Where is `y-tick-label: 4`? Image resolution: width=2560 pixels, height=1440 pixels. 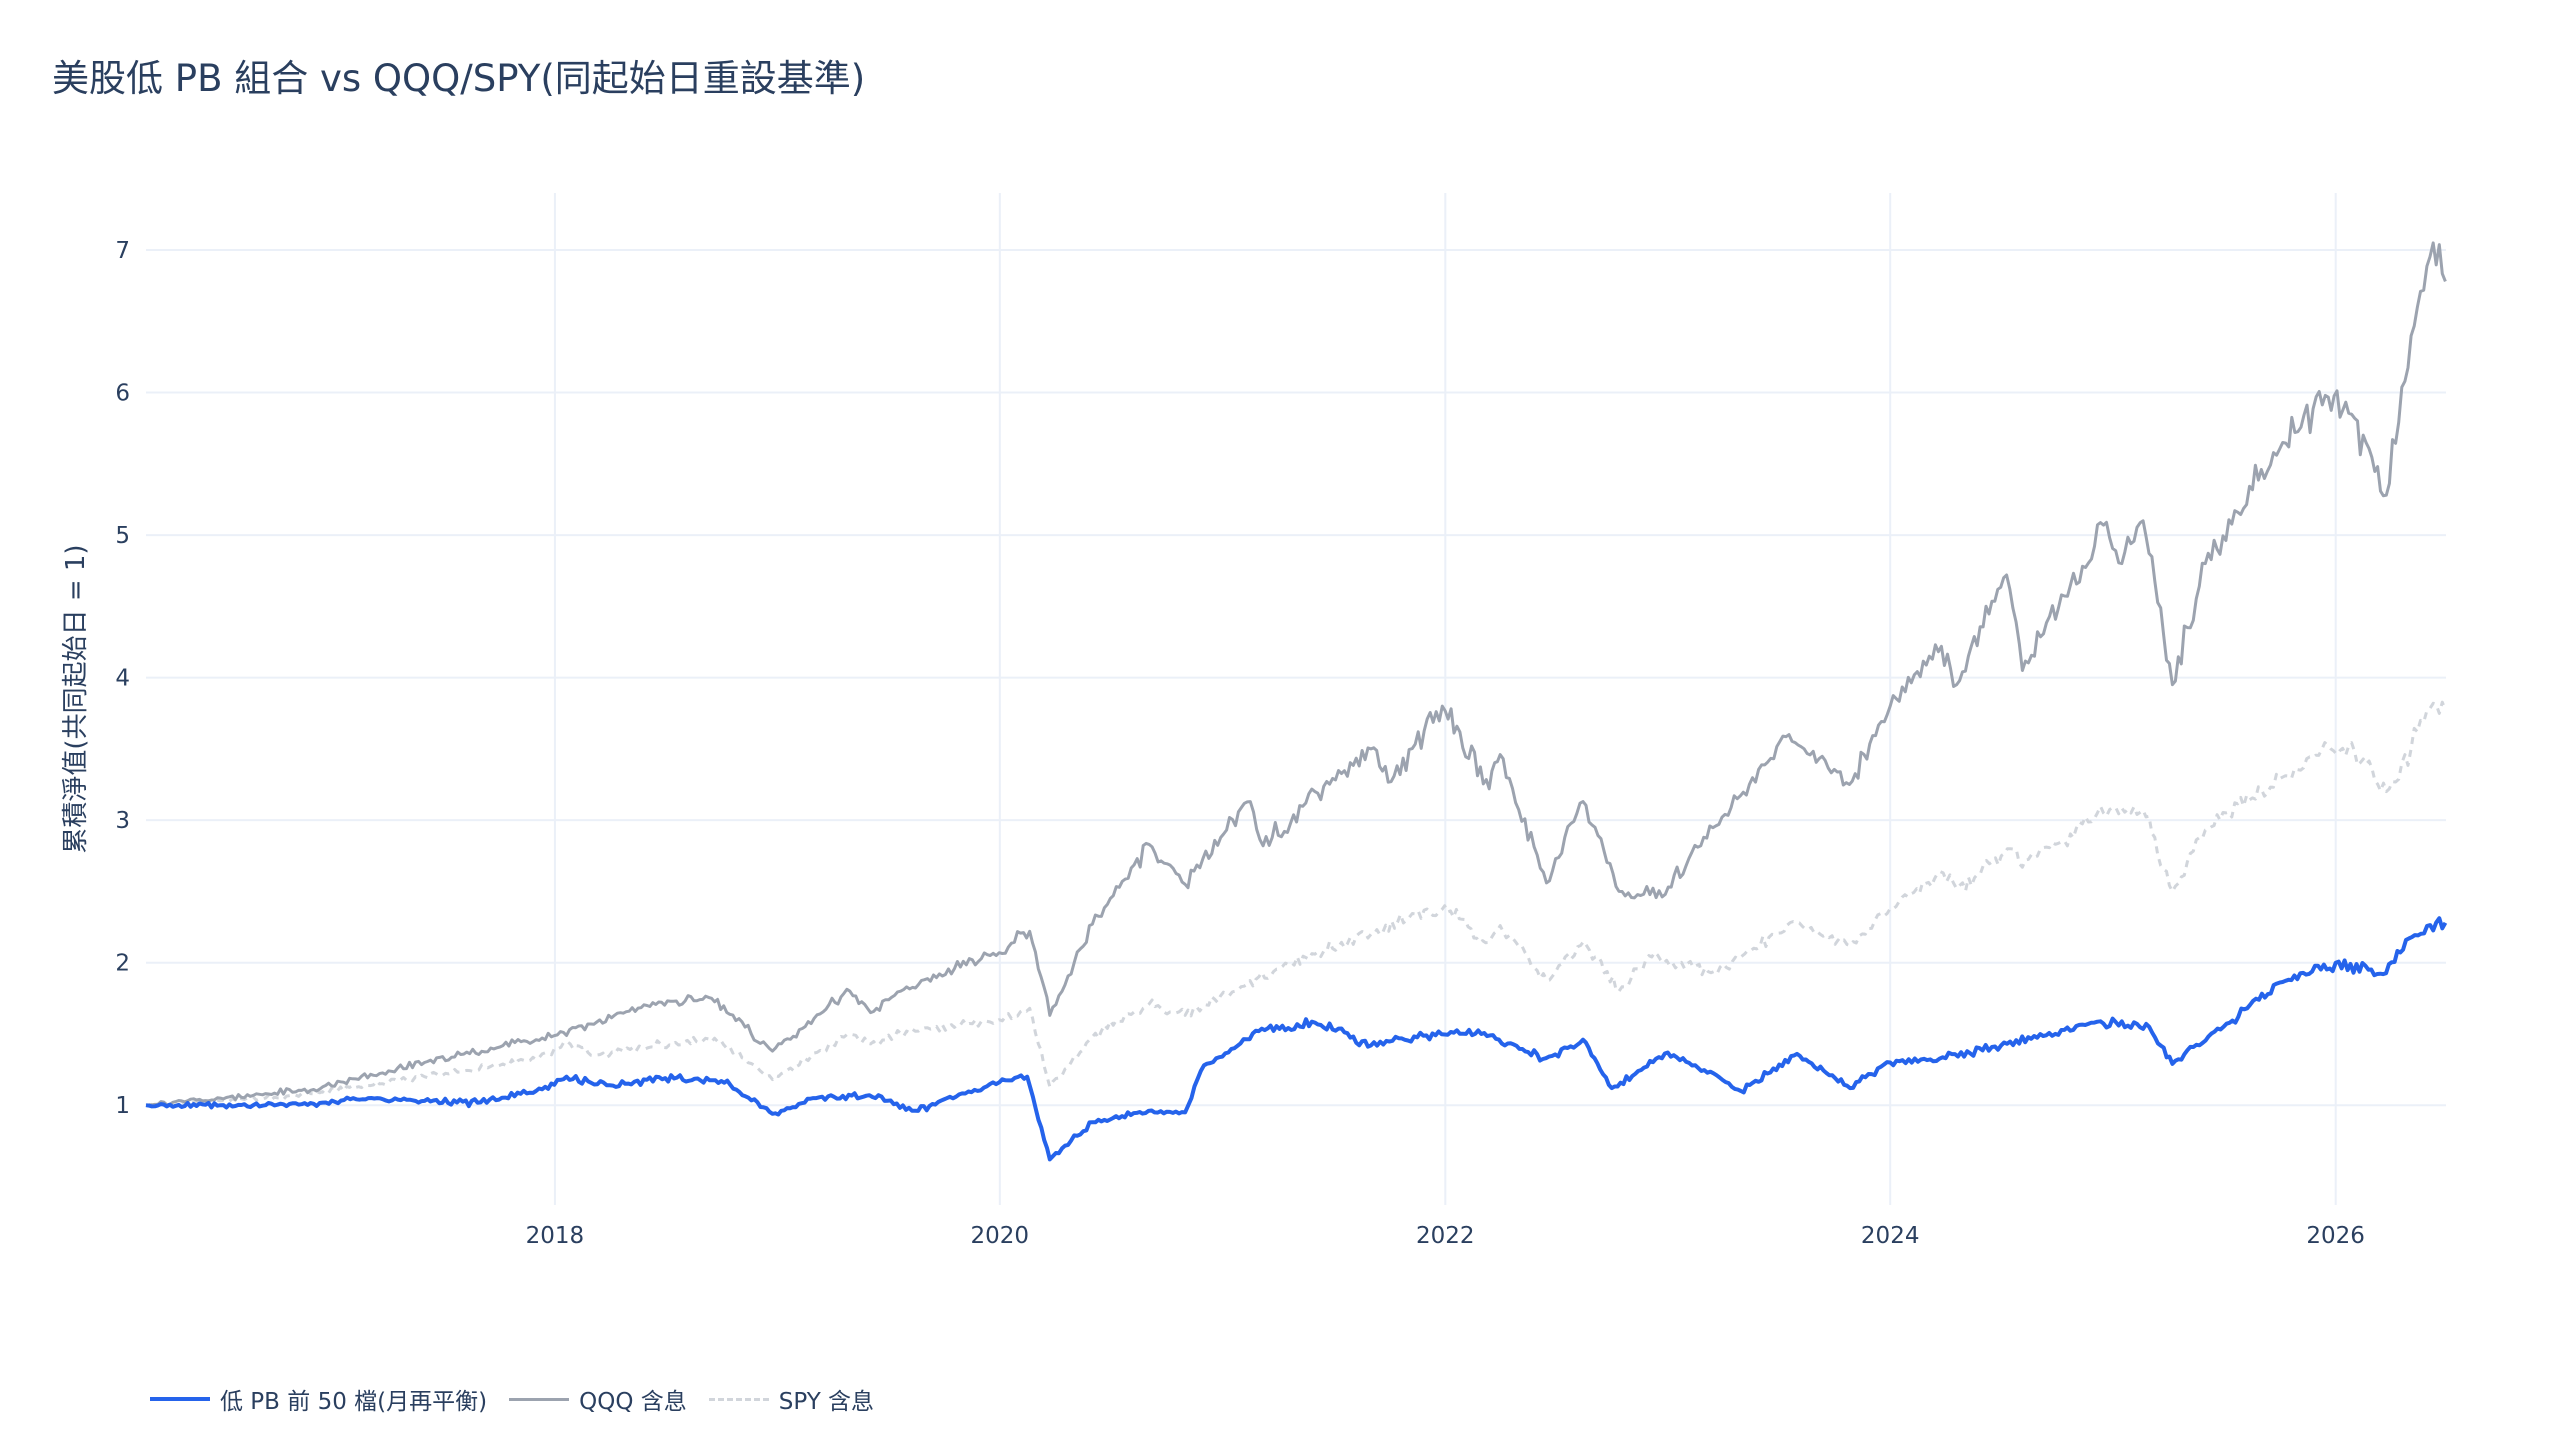
y-tick-label: 4 is located at coordinates (122, 679).